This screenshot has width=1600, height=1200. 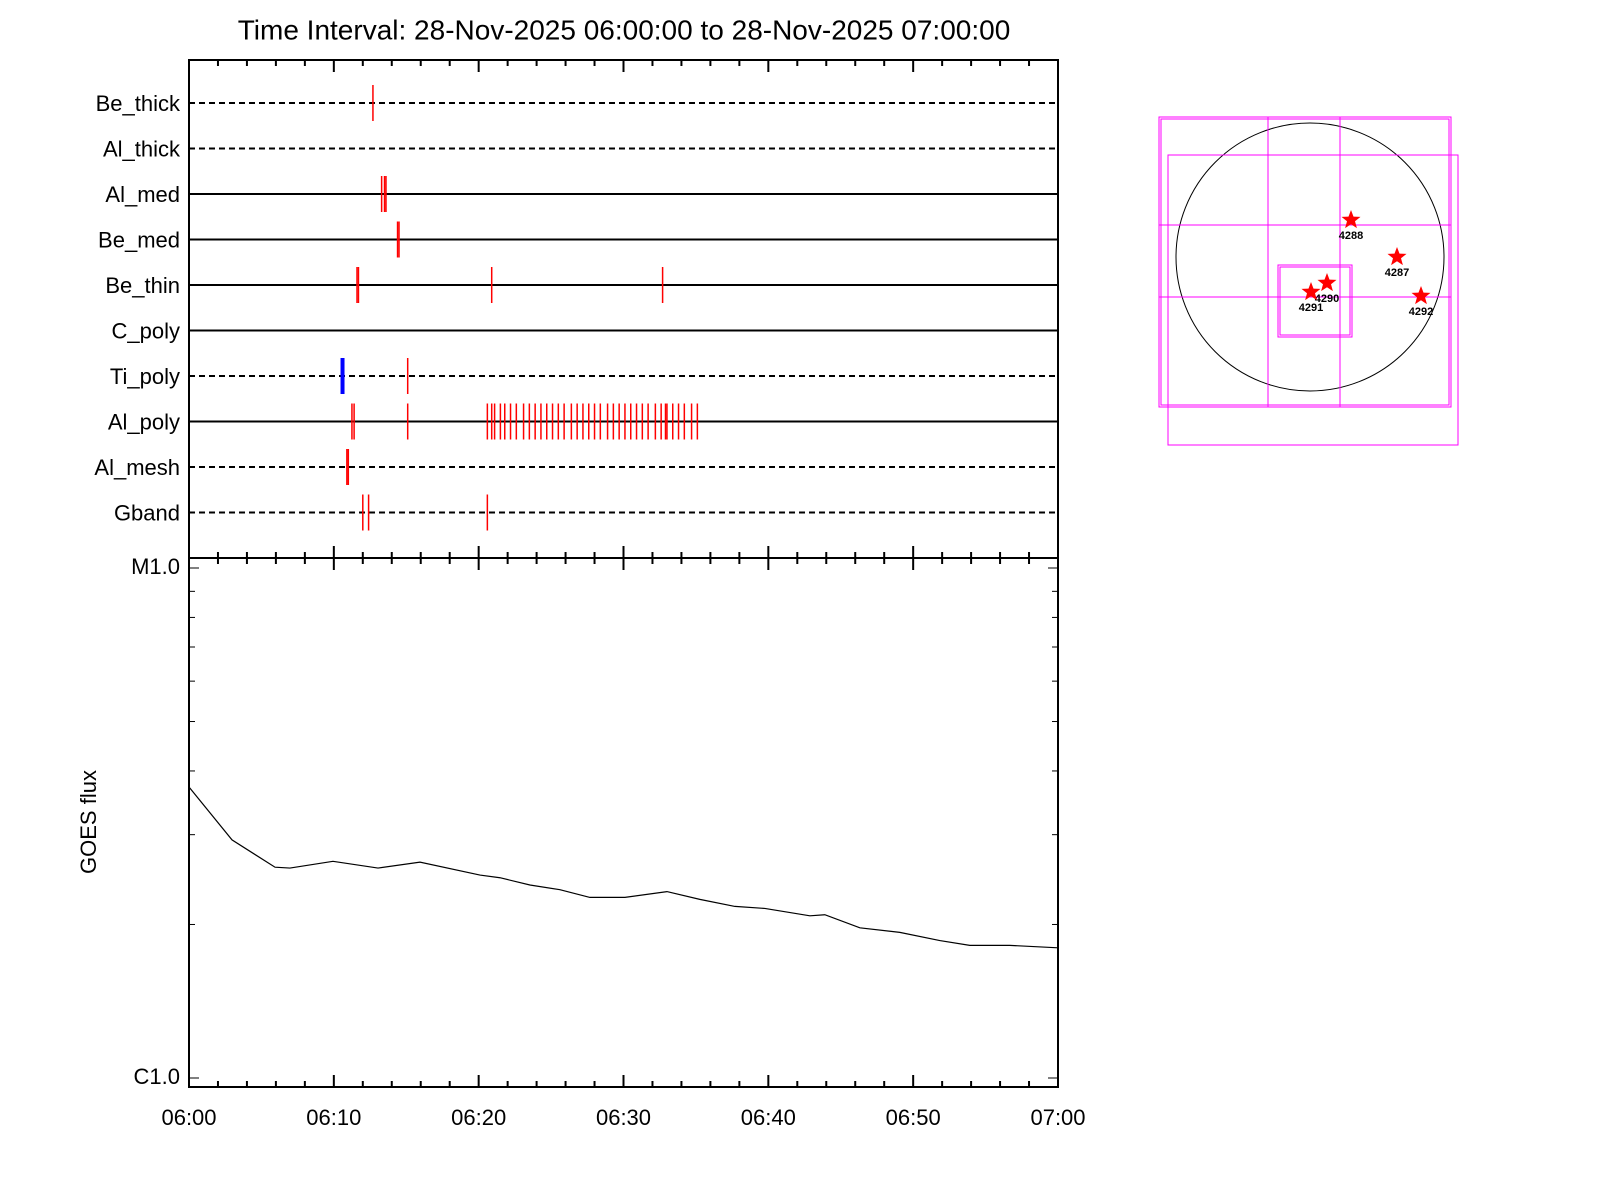 What do you see at coordinates (142, 285) in the screenshot?
I see `channel-label: Be_thin` at bounding box center [142, 285].